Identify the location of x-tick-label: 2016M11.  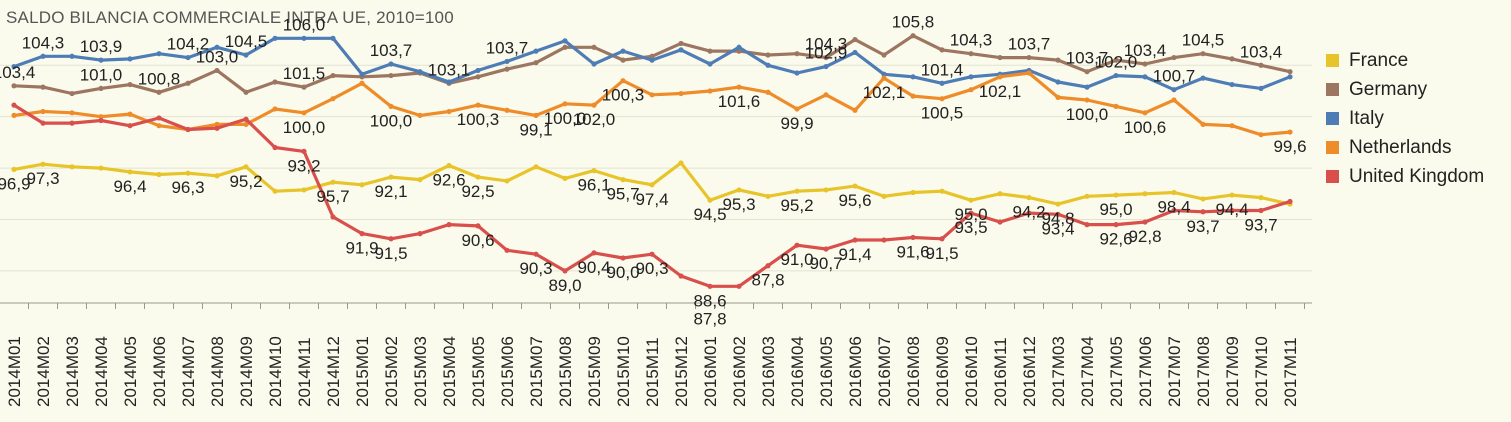
(1000, 372).